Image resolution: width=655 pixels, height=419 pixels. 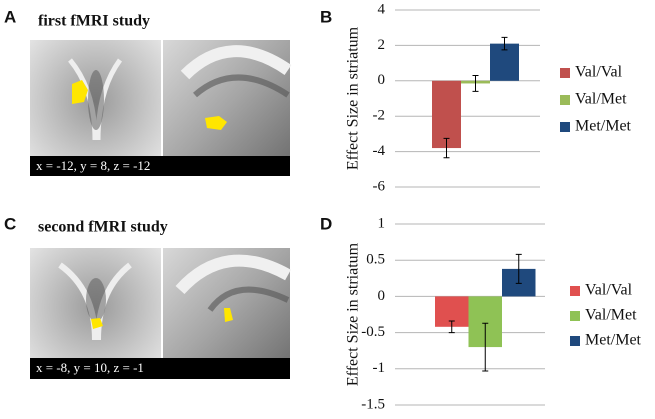 What do you see at coordinates (379, 116) in the screenshot?
I see `y-tick-label: -2` at bounding box center [379, 116].